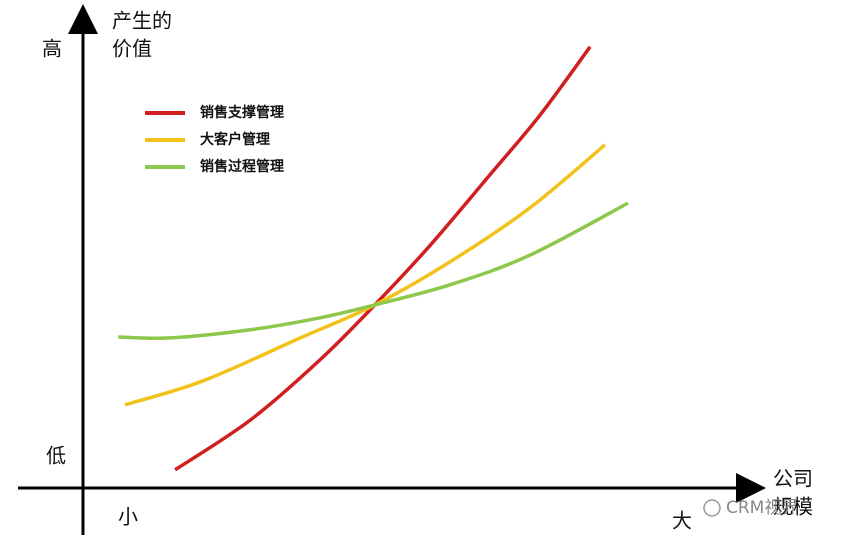 This screenshot has height=545, width=841. Describe the element at coordinates (242, 166) in the screenshot. I see `legend-label: 销售过程管理` at that location.